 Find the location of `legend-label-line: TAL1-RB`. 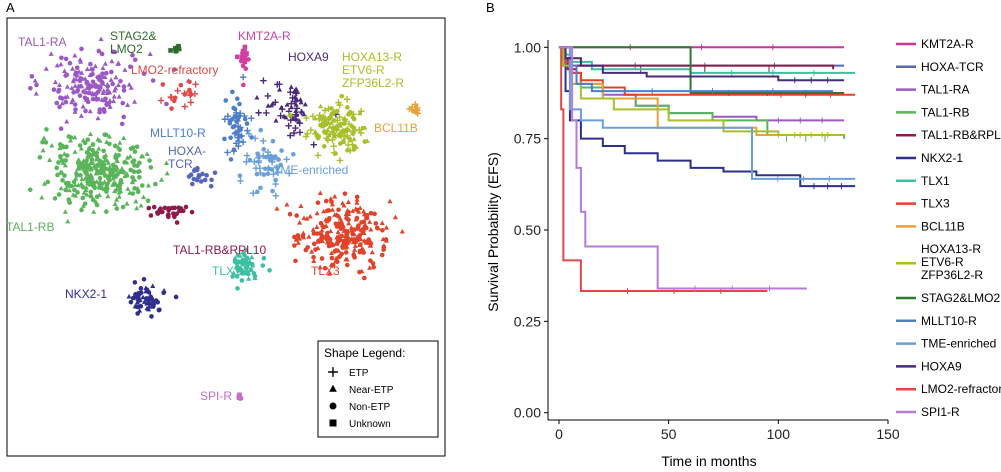

legend-label-line: TAL1-RB is located at coordinates (945, 112).